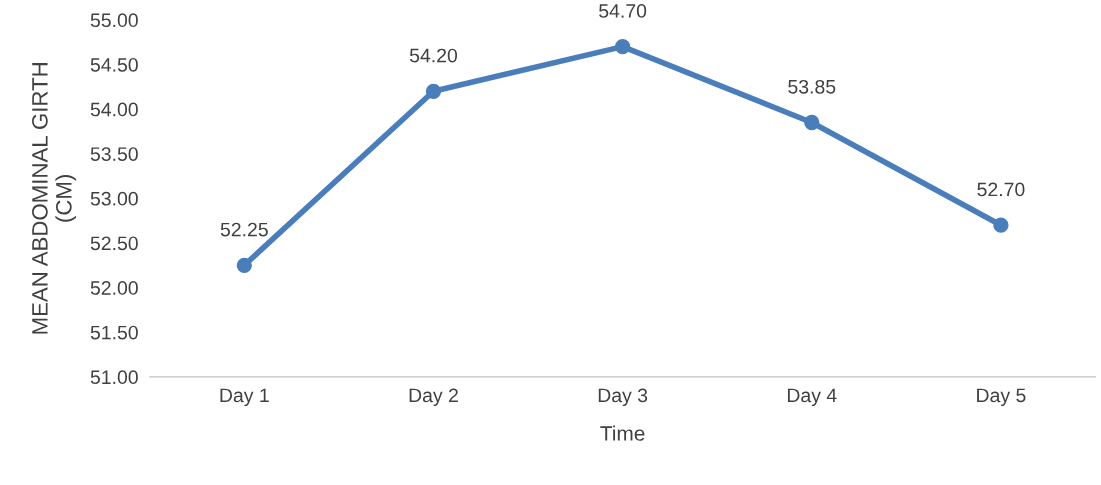 The width and height of the screenshot is (1101, 485). Describe the element at coordinates (812, 86) in the screenshot. I see `data-label: 53.85` at that location.